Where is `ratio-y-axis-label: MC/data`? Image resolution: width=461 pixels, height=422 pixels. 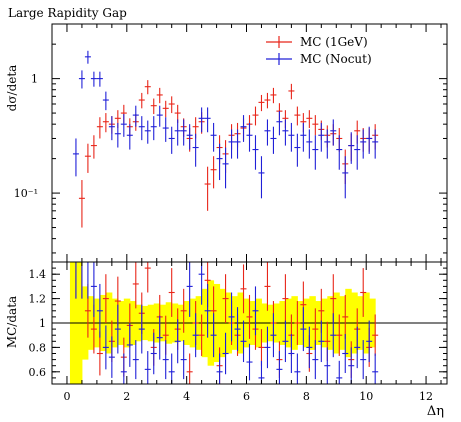 ratio-y-axis-label: MC/data is located at coordinates (12, 322).